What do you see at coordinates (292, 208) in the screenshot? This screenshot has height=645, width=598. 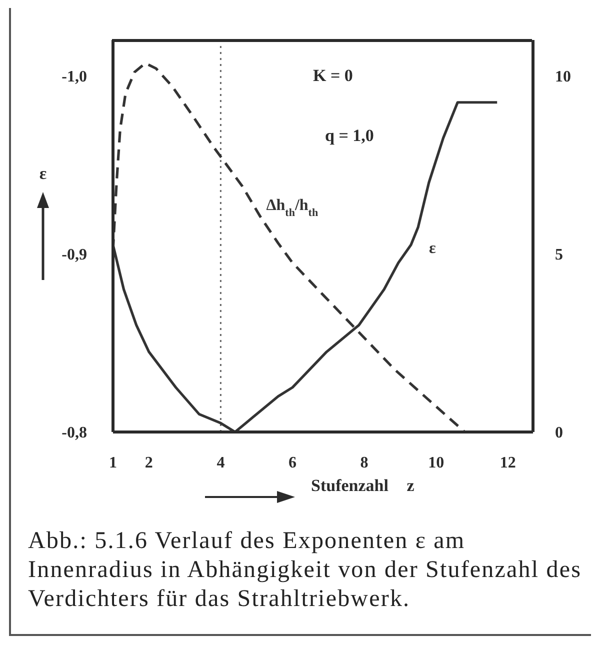 I see `series-label: Δh$_{th}$/h$_{th}$` at bounding box center [292, 208].